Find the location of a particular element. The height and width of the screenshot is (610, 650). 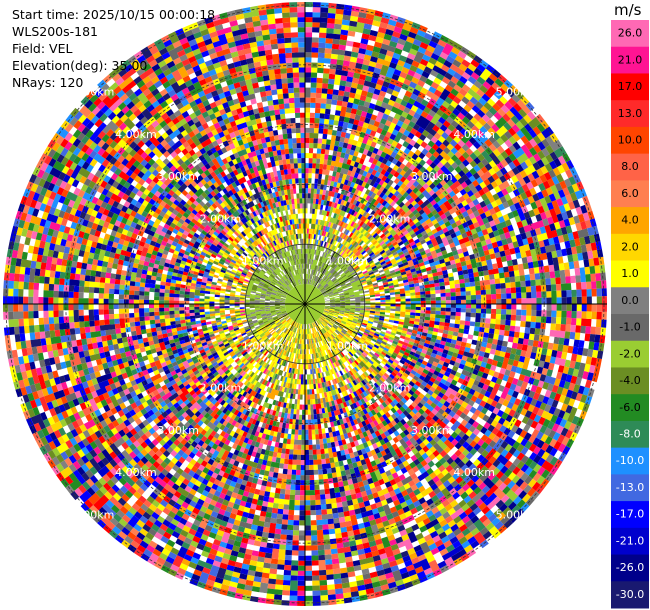

colorbar-tick-12: -2.0 is located at coordinates (629, 353).